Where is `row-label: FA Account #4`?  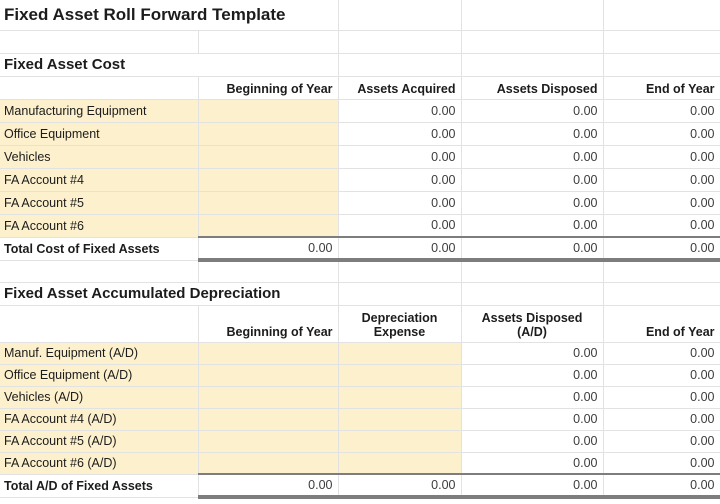
row-label: FA Account #4 is located at coordinates (99, 180).